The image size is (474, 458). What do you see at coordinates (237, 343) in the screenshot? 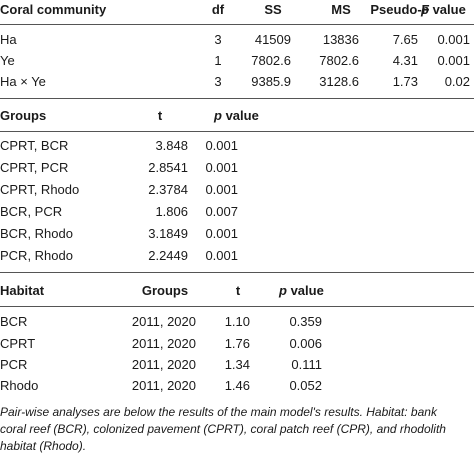
I see `t-value: 1.76` at bounding box center [237, 343].